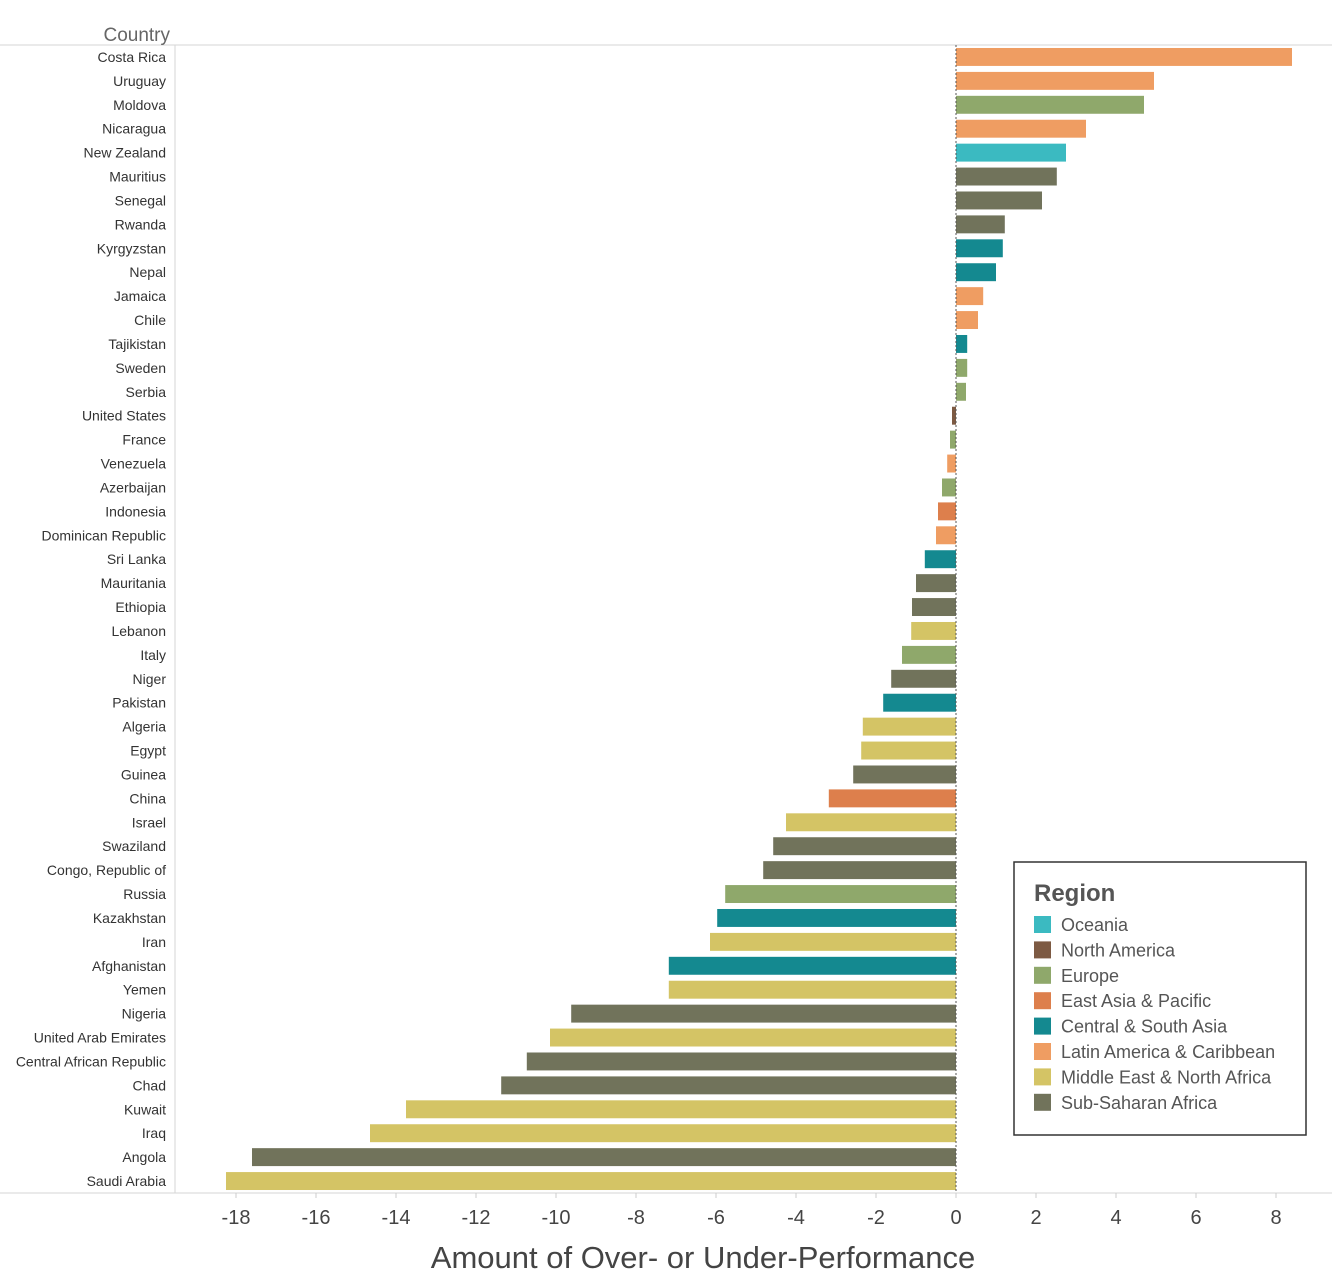  I want to click on bar-chile, so click(967, 320).